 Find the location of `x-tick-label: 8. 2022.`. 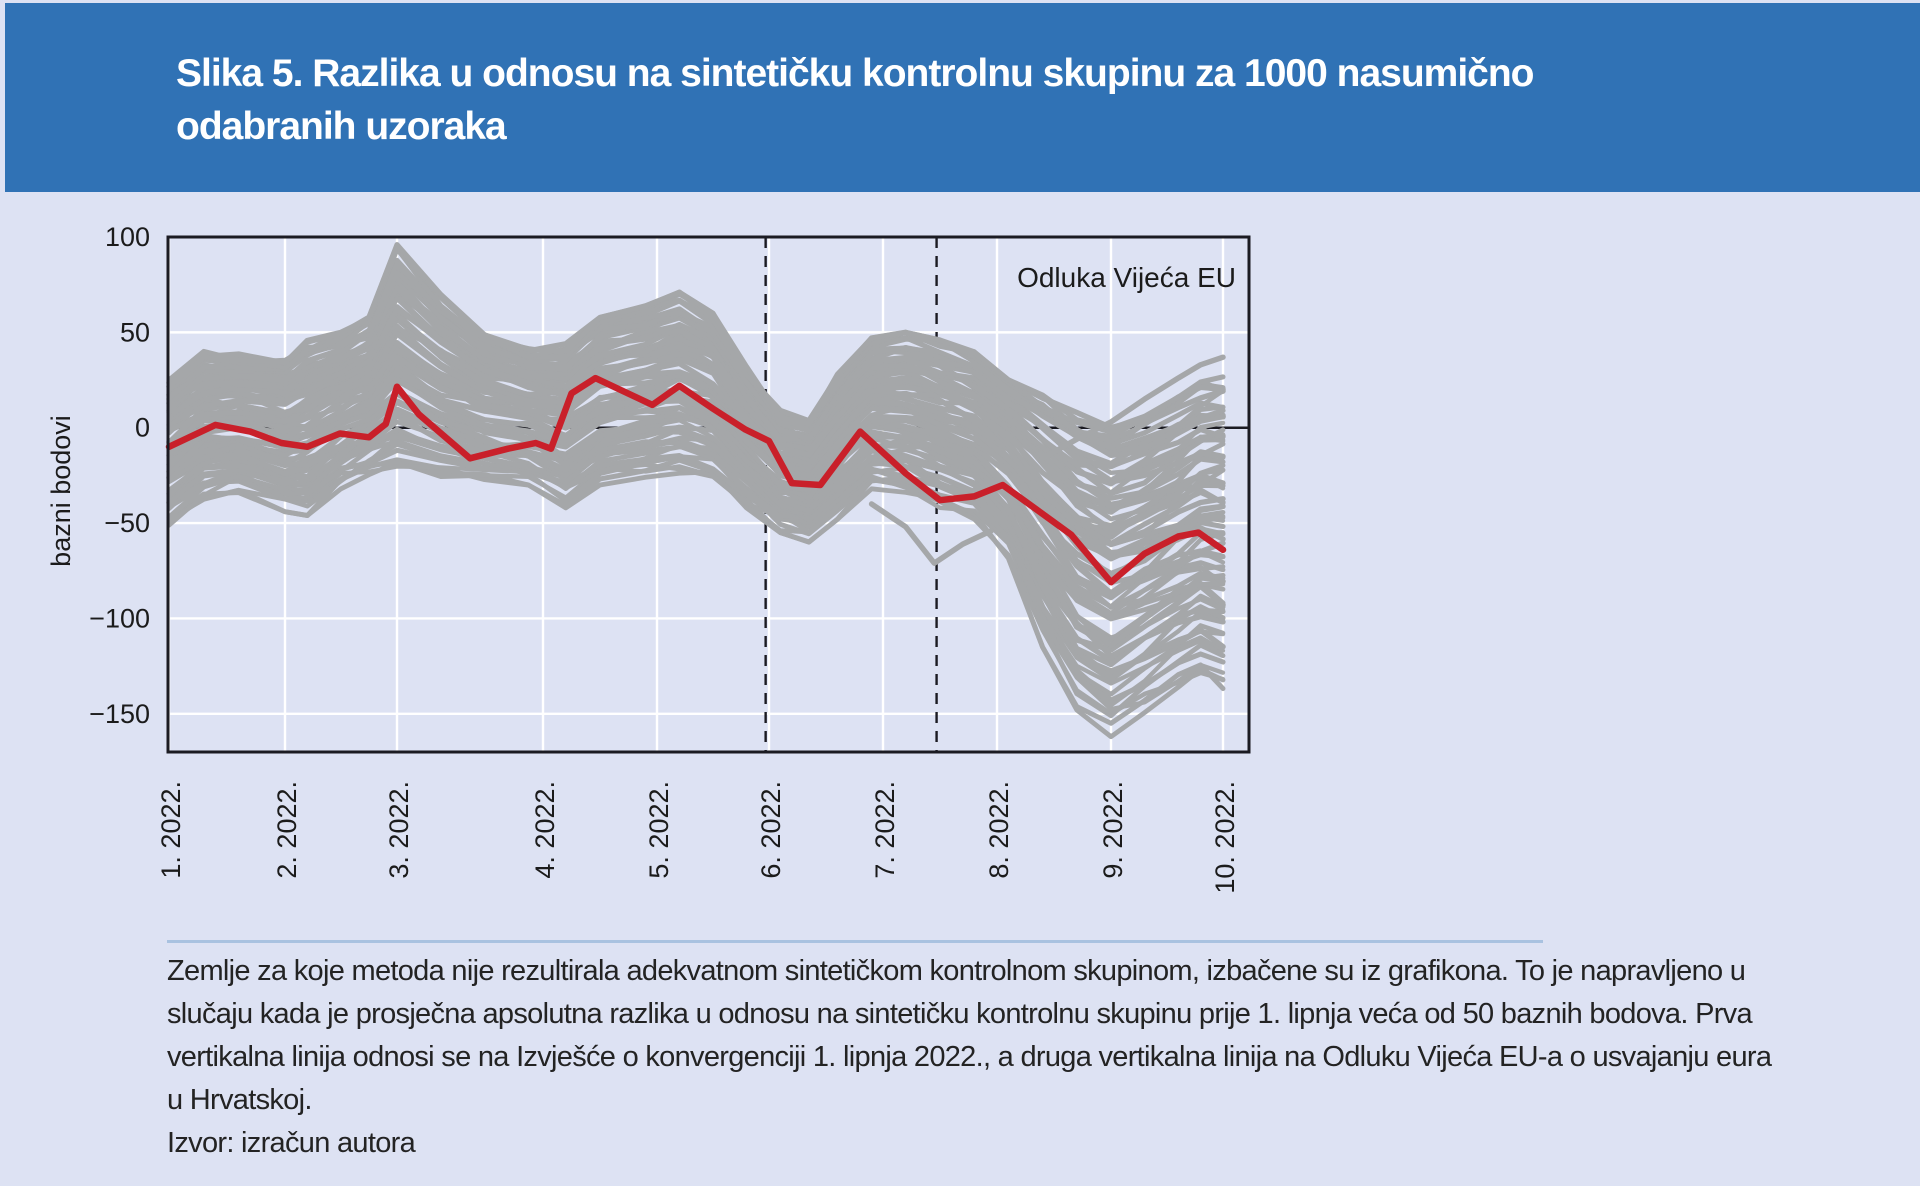

x-tick-label: 8. 2022. is located at coordinates (999, 830).